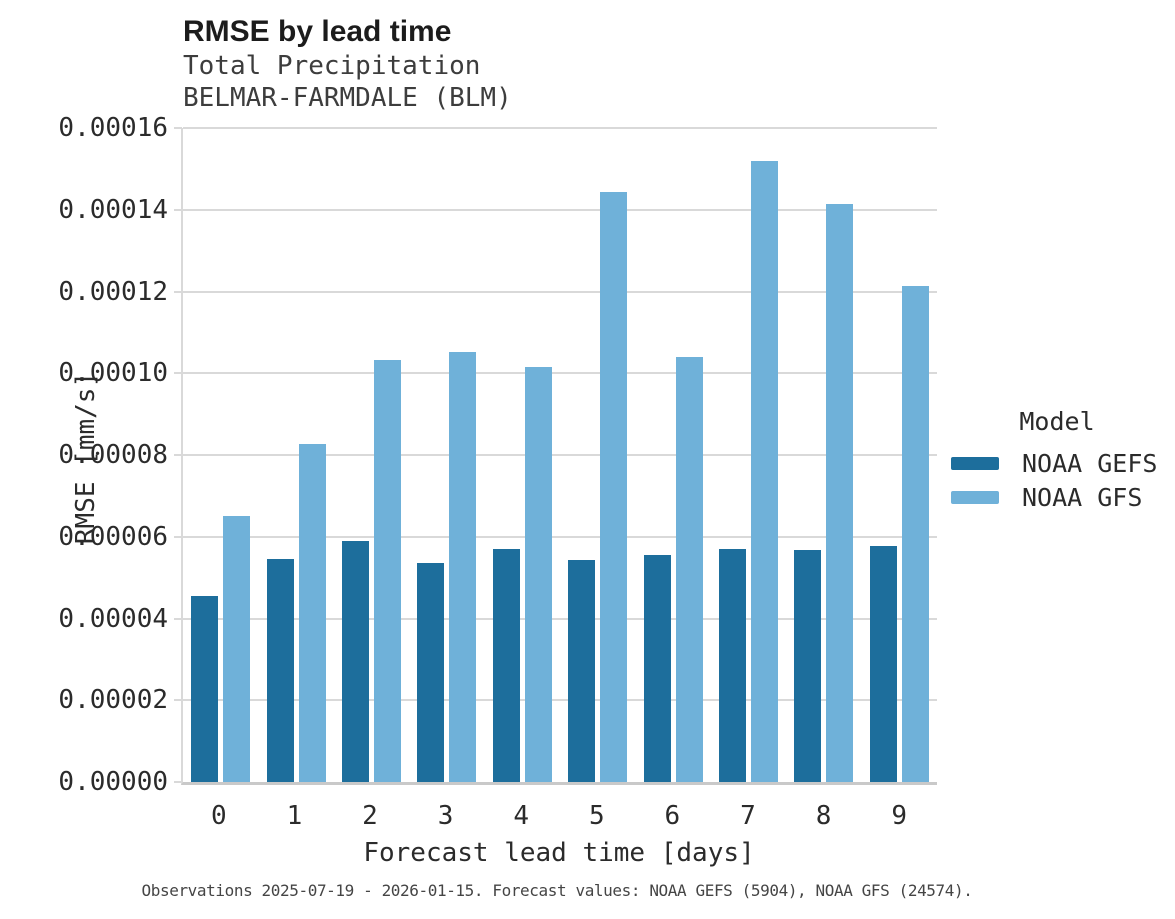 This screenshot has height=919, width=1175. Describe the element at coordinates (559, 816) in the screenshot. I see `x-axis-tick-labels: 0 1 2 3 4 5 6 7 8 9` at that location.